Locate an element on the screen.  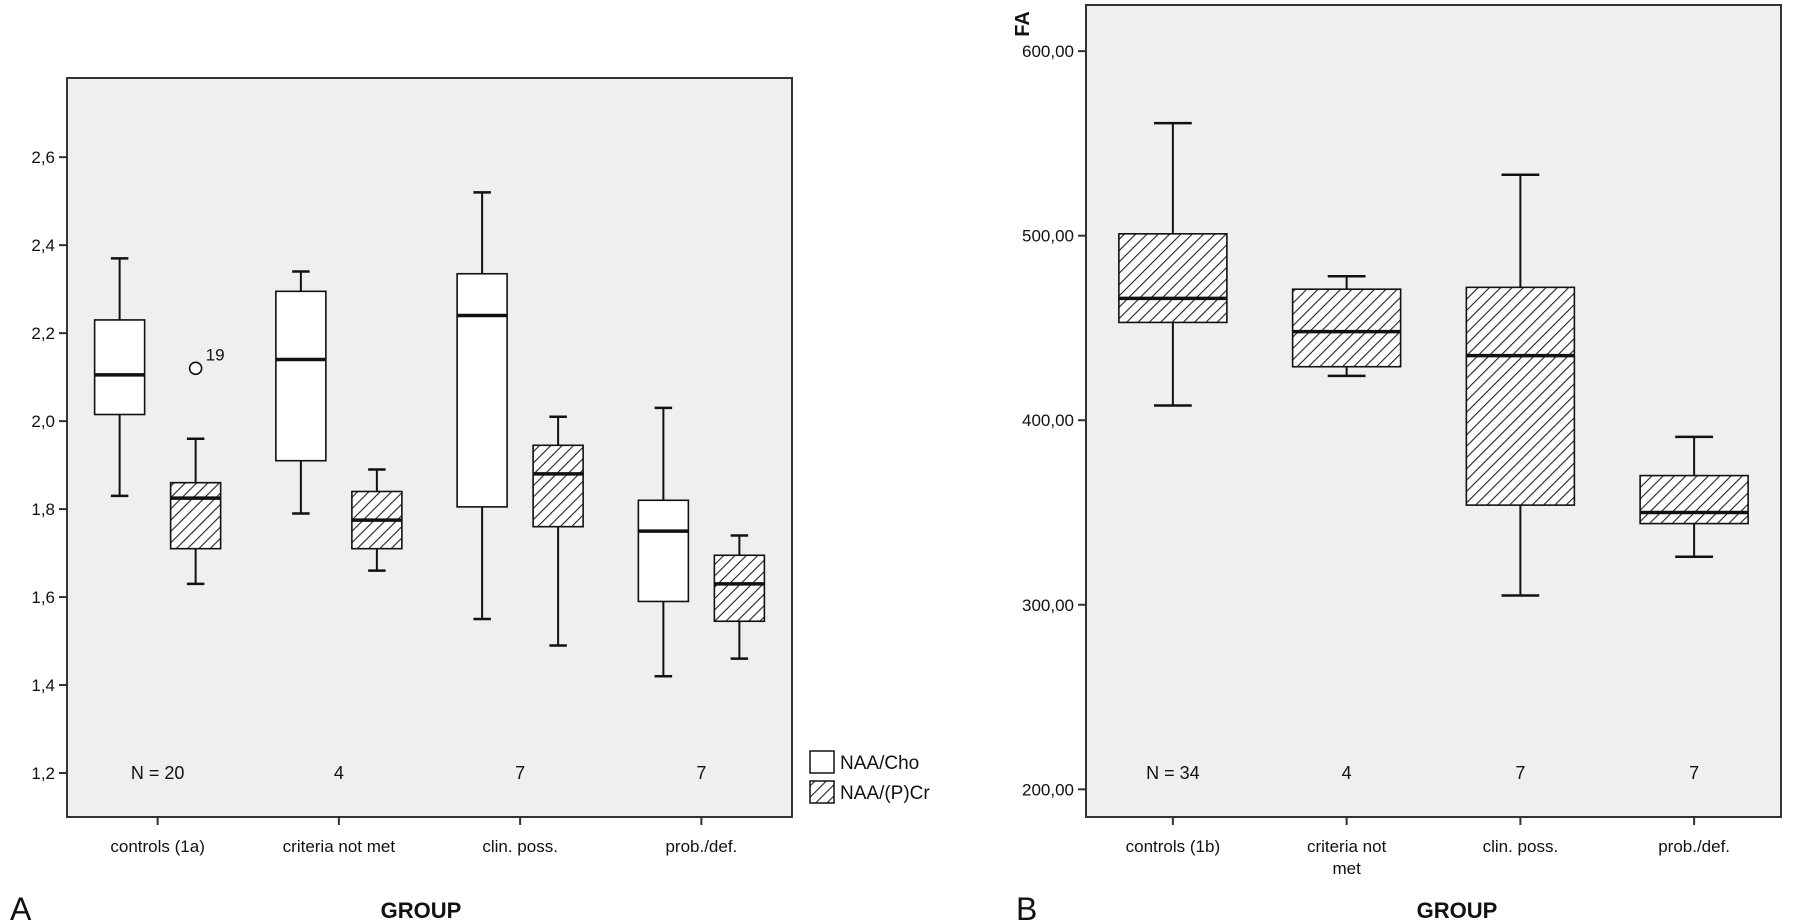
n-label-a-clin-poss: 7 is located at coordinates (520, 773).